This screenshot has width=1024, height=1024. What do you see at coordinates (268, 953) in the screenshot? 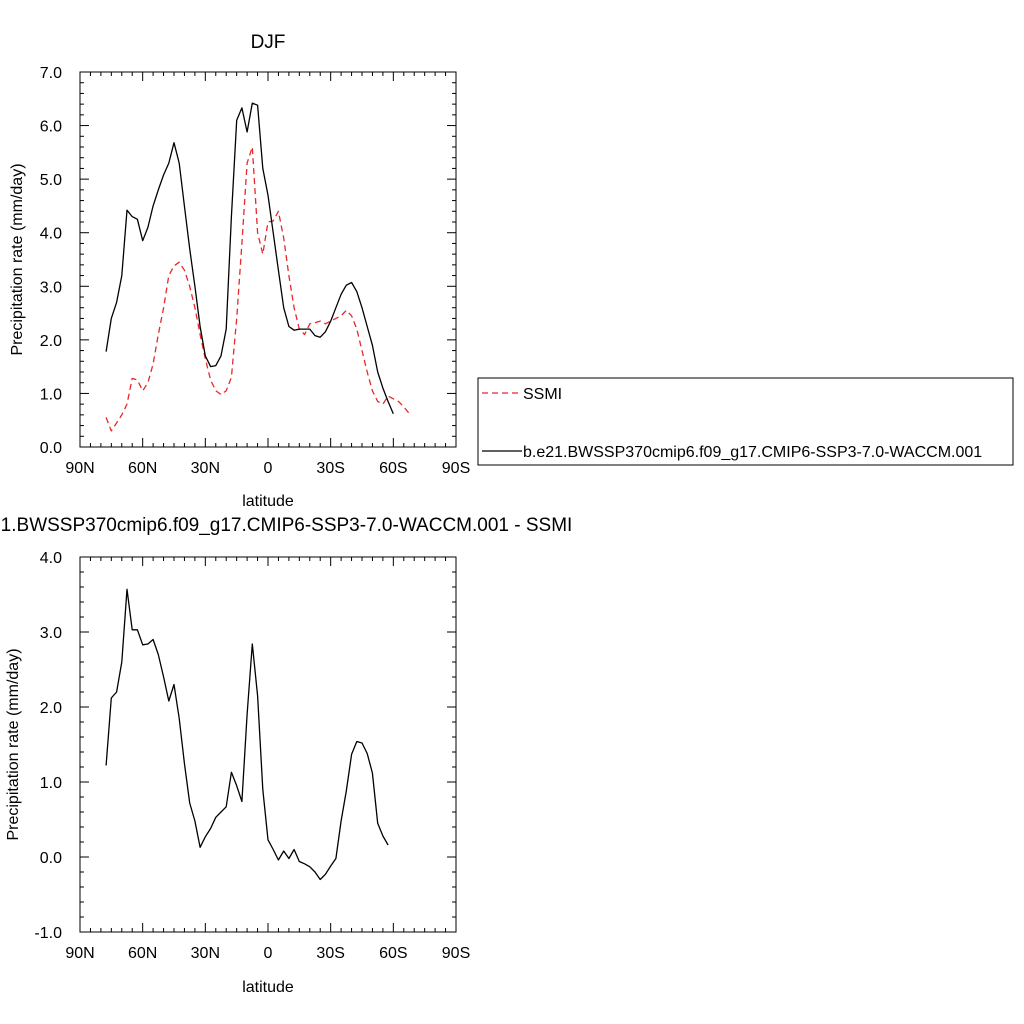
I see `bottom-x-tick-label: 0` at bounding box center [268, 953].